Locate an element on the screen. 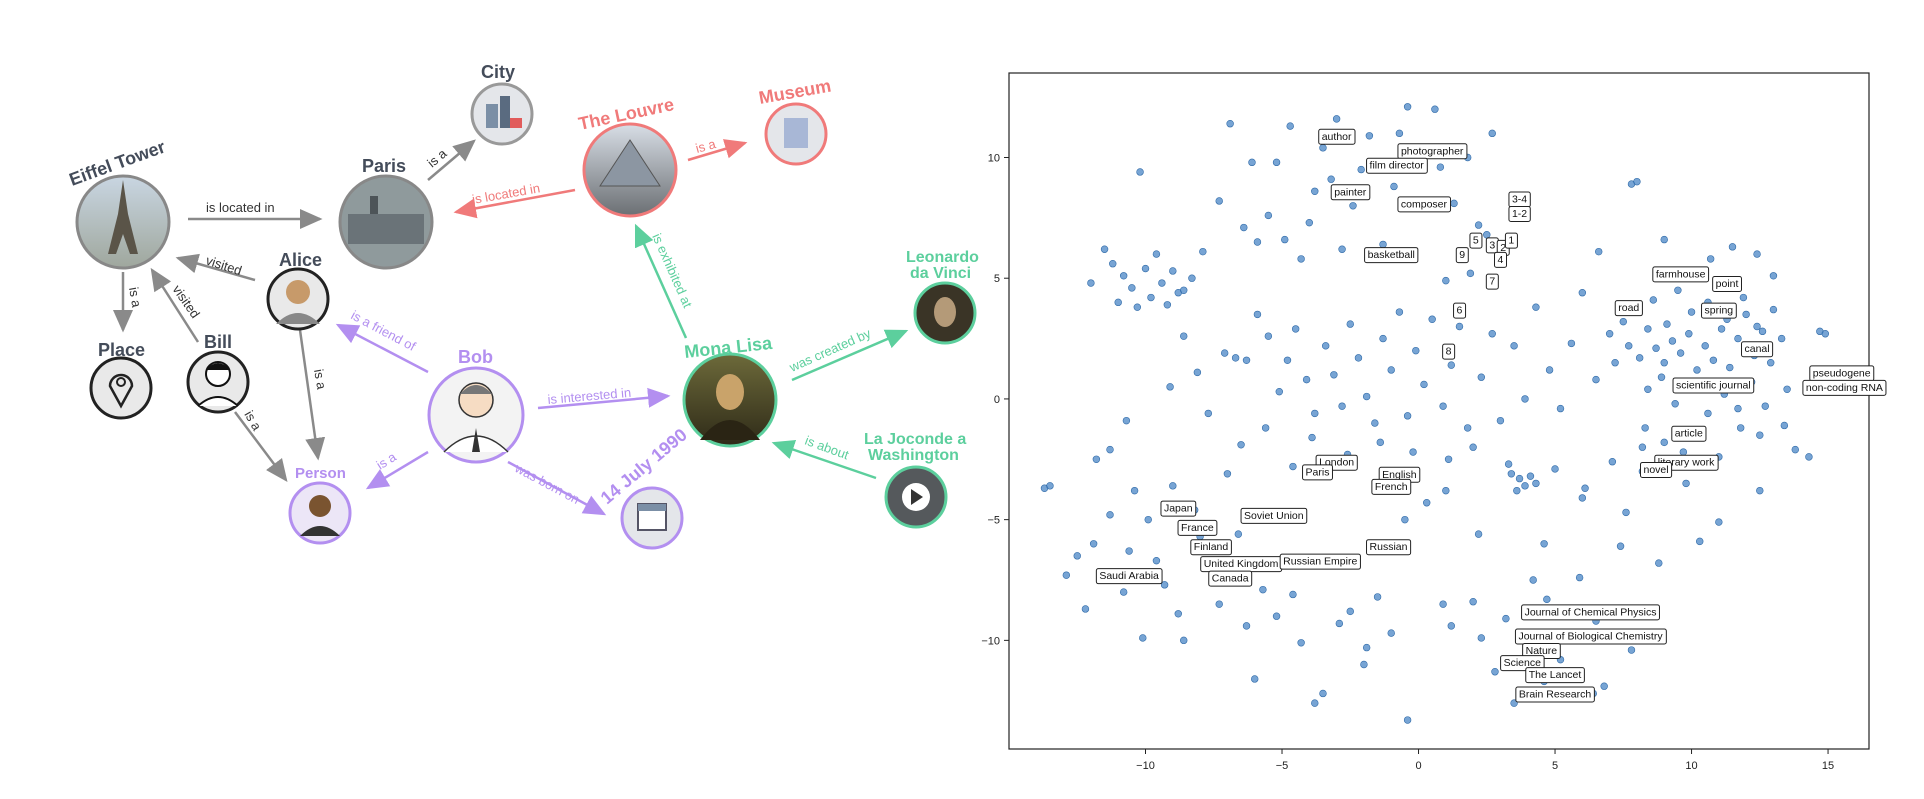 Image resolution: width=1924 pixels, height=799 pixels. edge-bob-mona is located at coordinates (604, 398).